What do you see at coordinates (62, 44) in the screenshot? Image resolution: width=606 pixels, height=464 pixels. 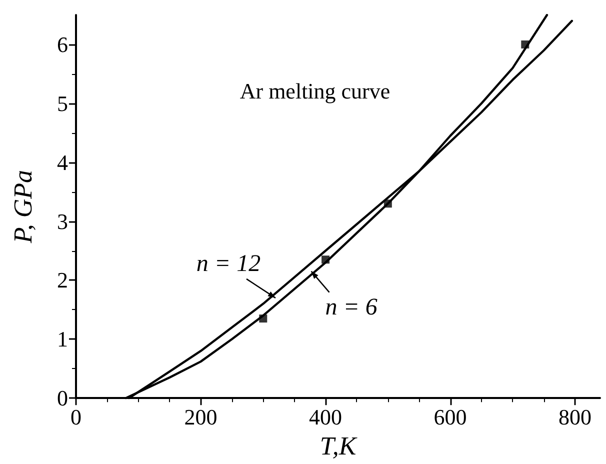 I see `y-tick-label: 6` at bounding box center [62, 44].